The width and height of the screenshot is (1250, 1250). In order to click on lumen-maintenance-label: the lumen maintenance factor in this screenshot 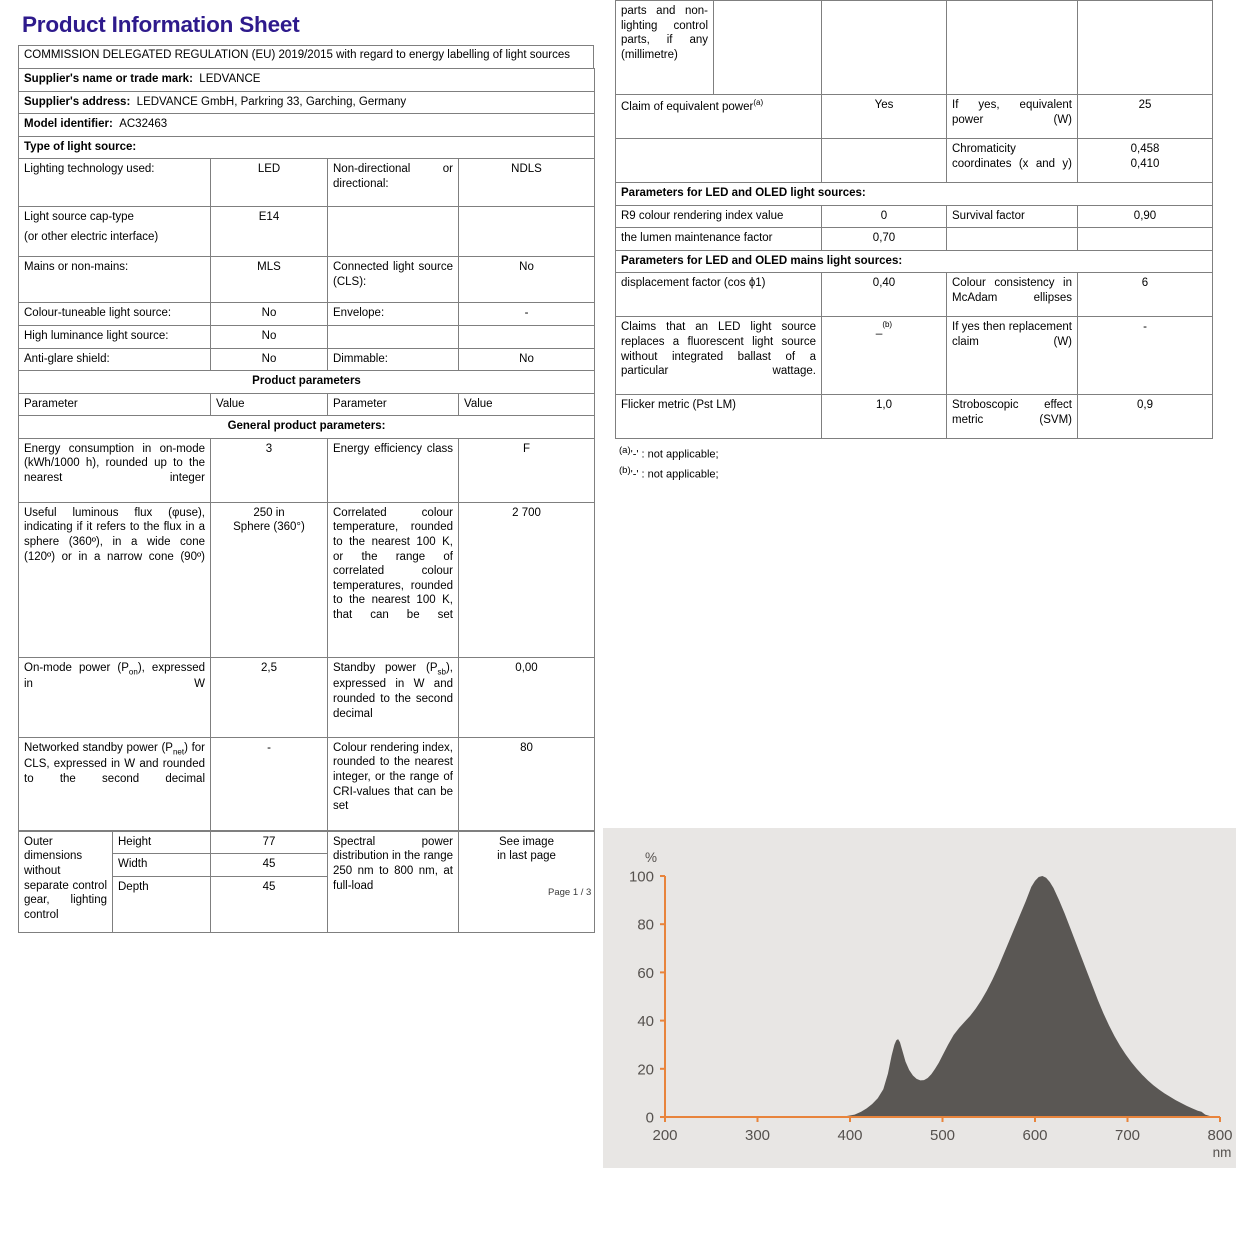, I will do `click(718, 239)`.